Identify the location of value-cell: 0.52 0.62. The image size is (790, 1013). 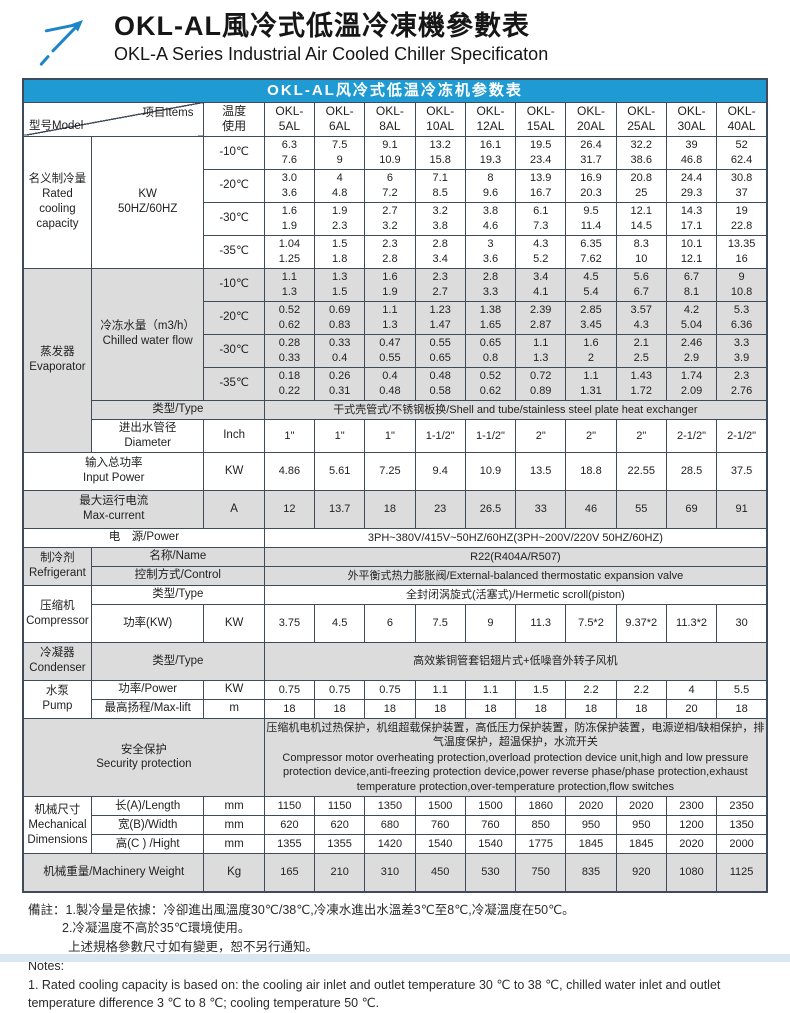
(289, 317).